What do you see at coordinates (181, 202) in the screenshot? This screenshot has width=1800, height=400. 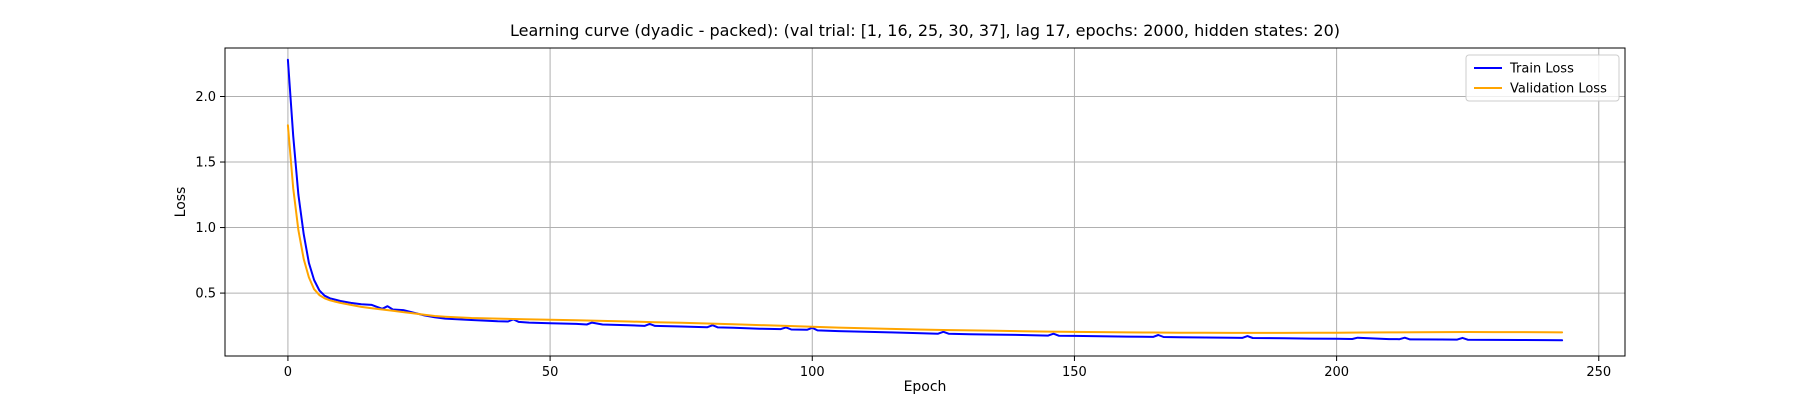 I see `y-axis-label: Loss` at bounding box center [181, 202].